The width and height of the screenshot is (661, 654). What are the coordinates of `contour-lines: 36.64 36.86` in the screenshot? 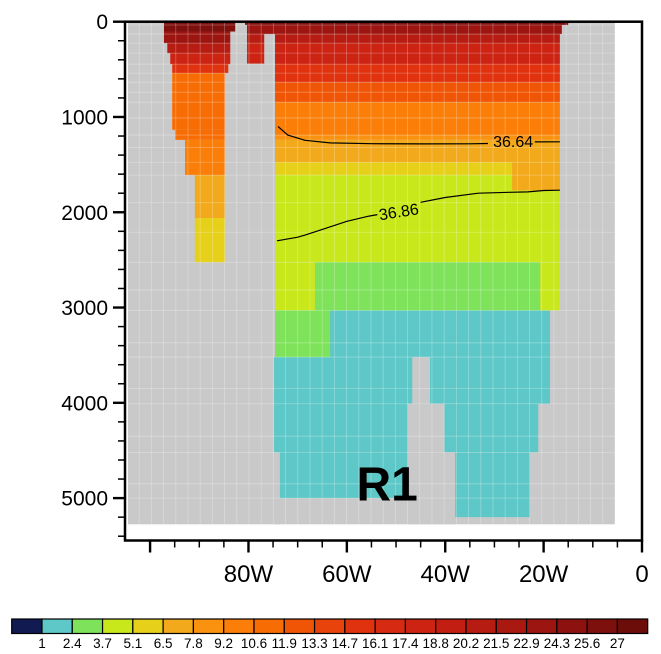 It's located at (418, 184).